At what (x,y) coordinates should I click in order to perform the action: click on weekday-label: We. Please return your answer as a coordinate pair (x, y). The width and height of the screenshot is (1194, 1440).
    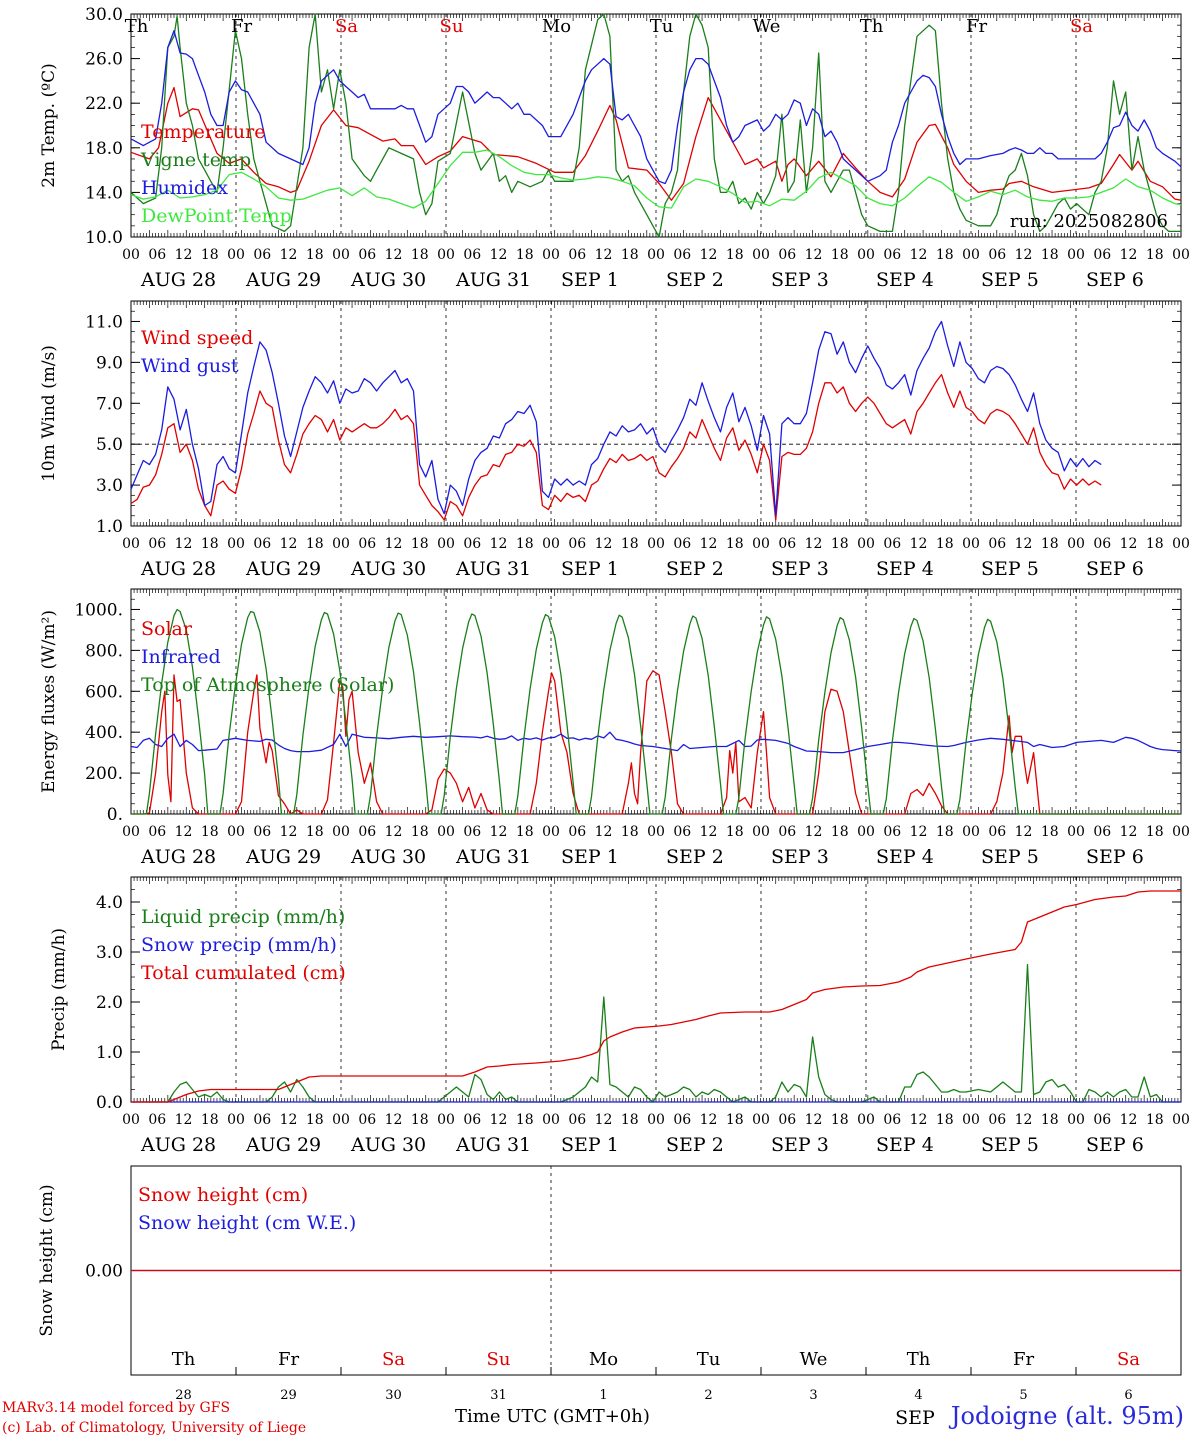
    Looking at the image, I should click on (767, 26).